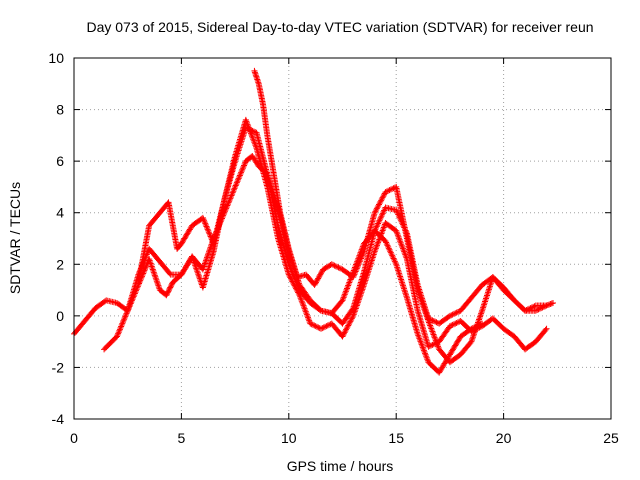 This screenshot has width=640, height=480. I want to click on x-tick-label: 10, so click(289, 438).